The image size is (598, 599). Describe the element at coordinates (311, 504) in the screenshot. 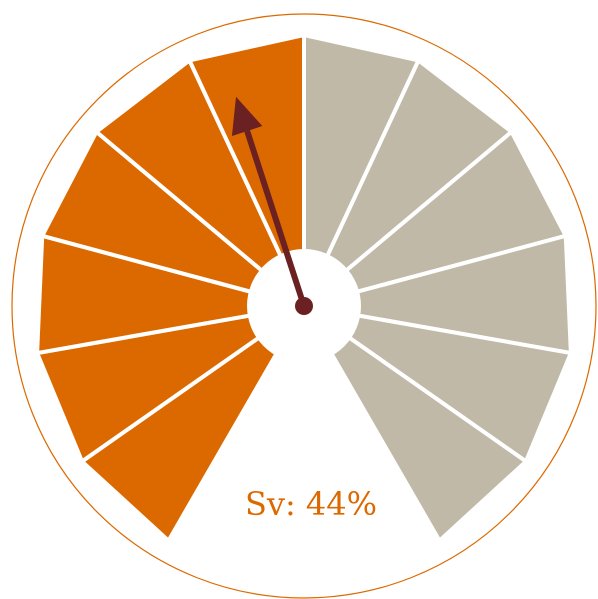

I see `gauge-value-label: Sv: 44%` at that location.